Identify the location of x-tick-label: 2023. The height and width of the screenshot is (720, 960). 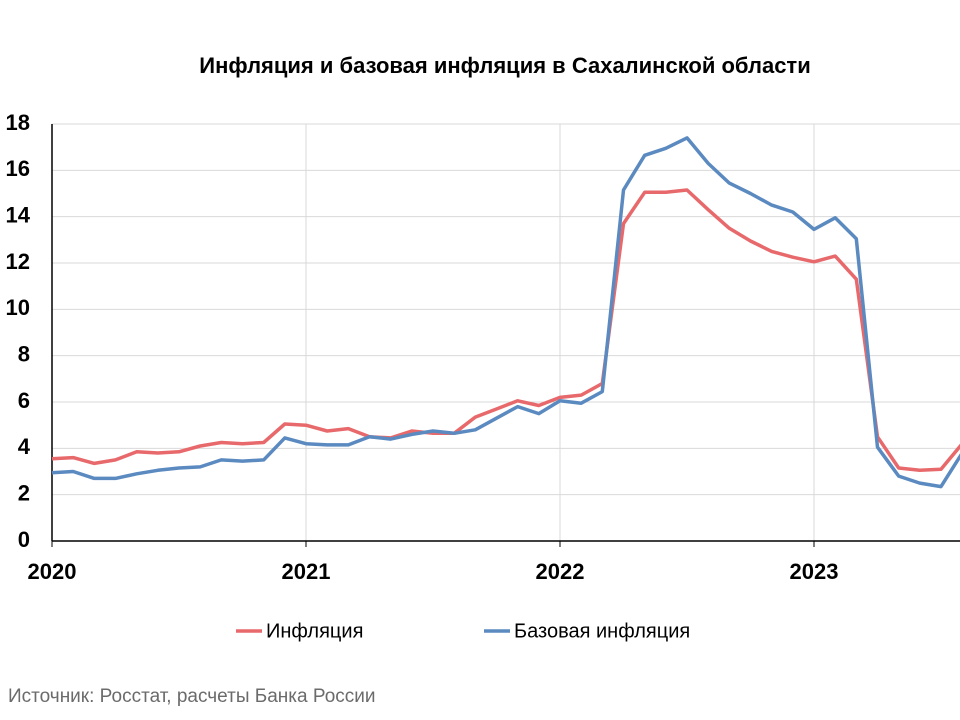
(814, 571).